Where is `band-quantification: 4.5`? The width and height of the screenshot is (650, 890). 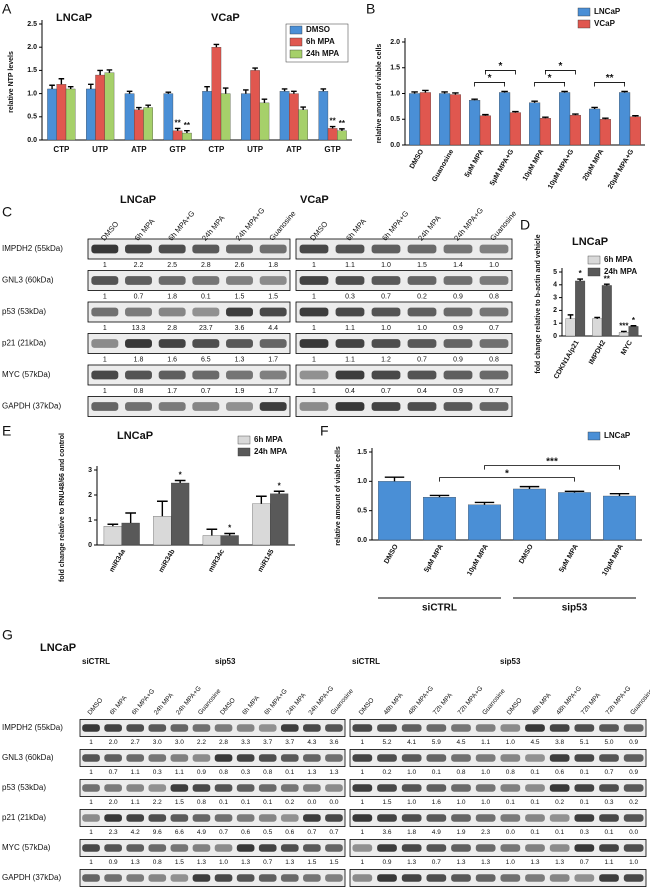
band-quantification: 4.5 is located at coordinates (534, 742).